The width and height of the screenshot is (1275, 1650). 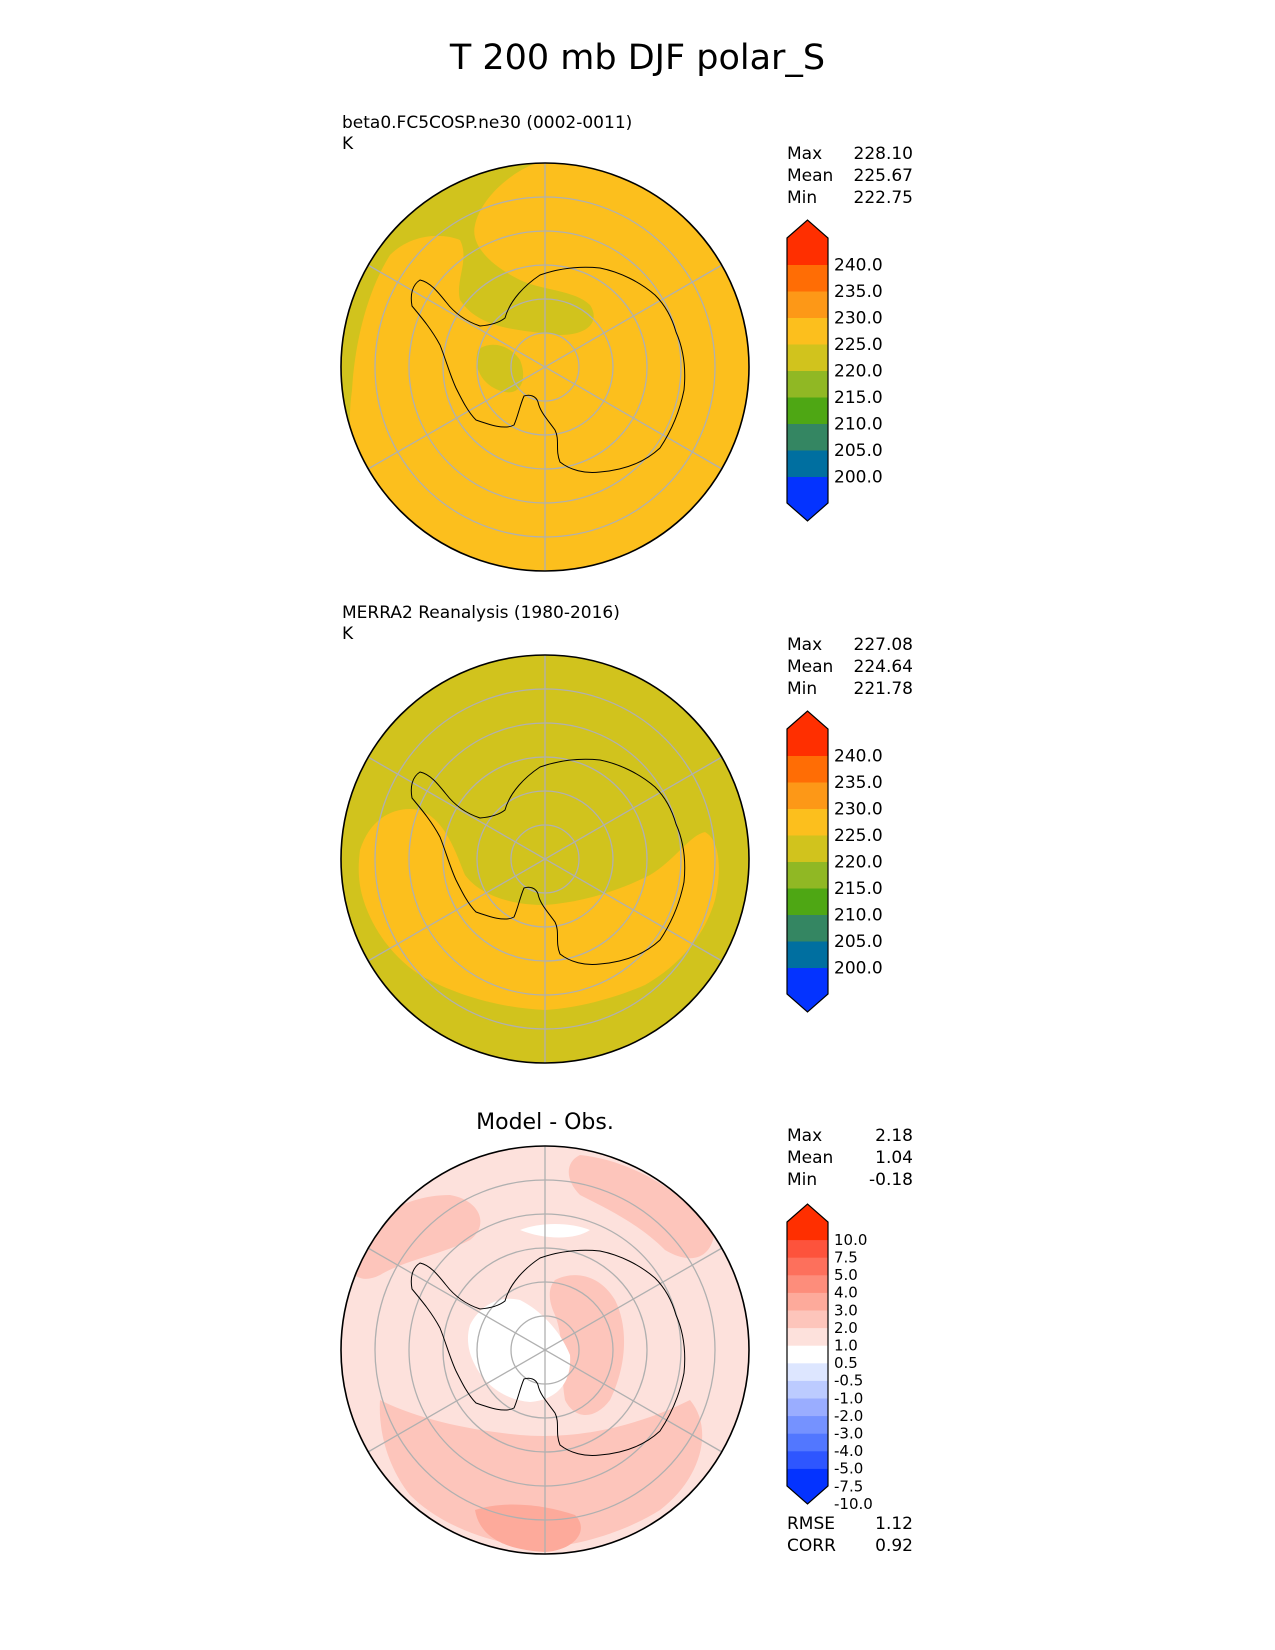 What do you see at coordinates (811, 1524) in the screenshot?
I see `stat-label: RMSE` at bounding box center [811, 1524].